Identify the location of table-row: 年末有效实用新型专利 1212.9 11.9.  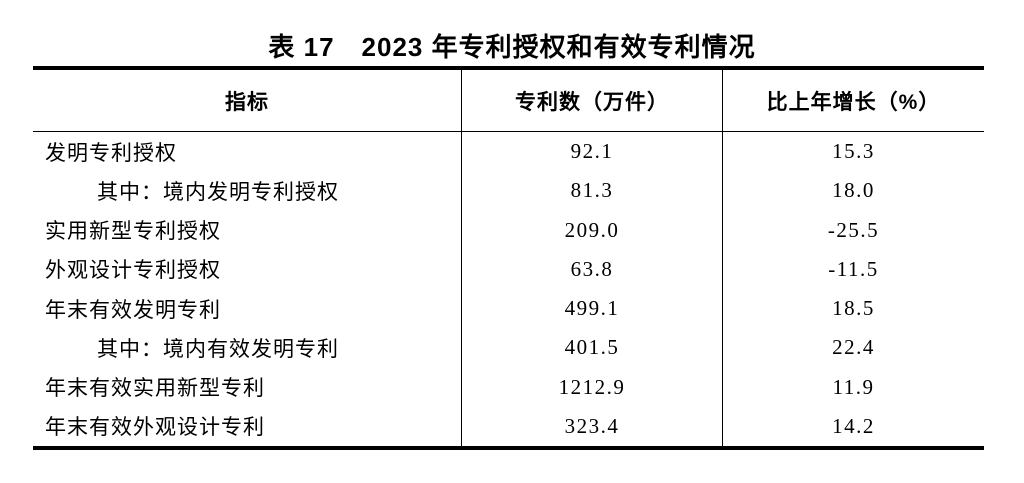
(508, 387).